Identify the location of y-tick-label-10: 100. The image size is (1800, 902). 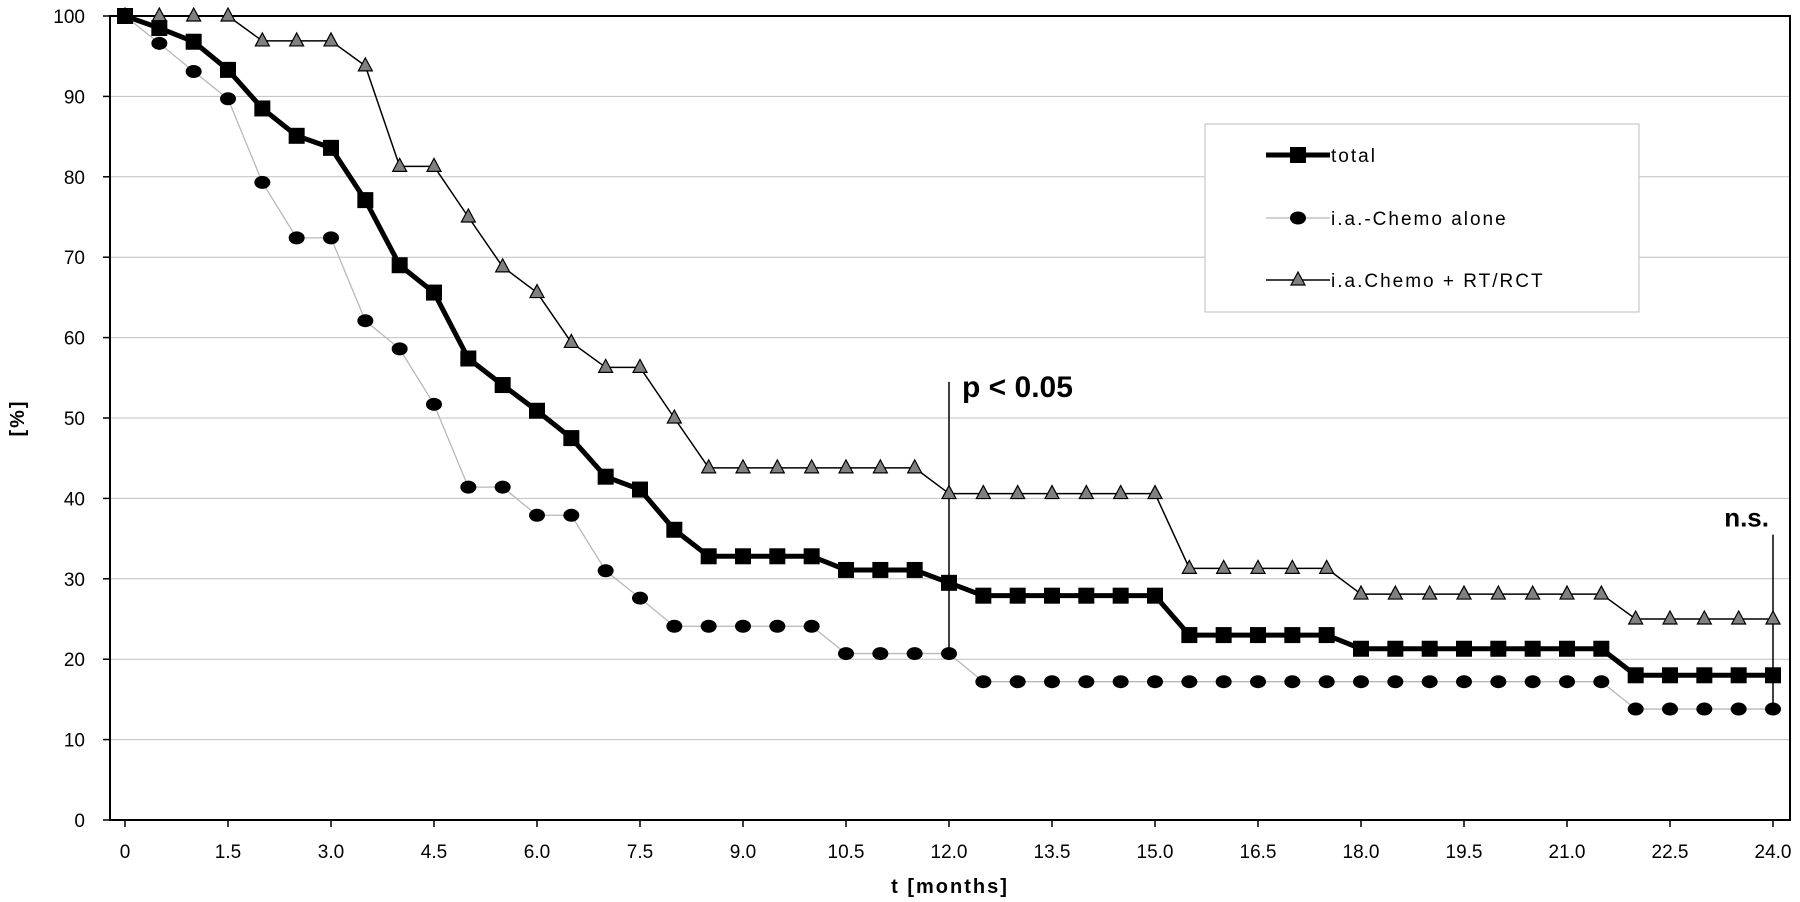
(69, 17).